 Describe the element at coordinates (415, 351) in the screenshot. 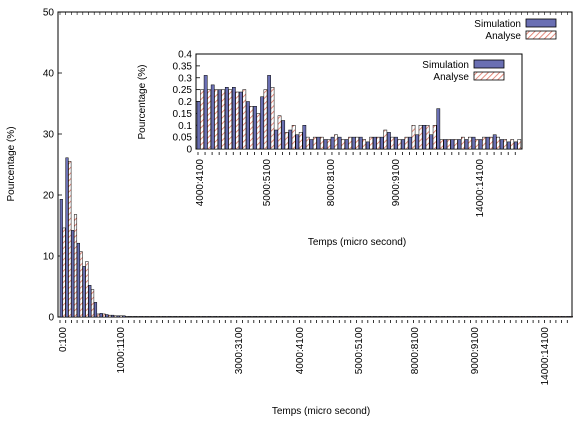

I see `main-x-tick-label: 8000:8100` at that location.